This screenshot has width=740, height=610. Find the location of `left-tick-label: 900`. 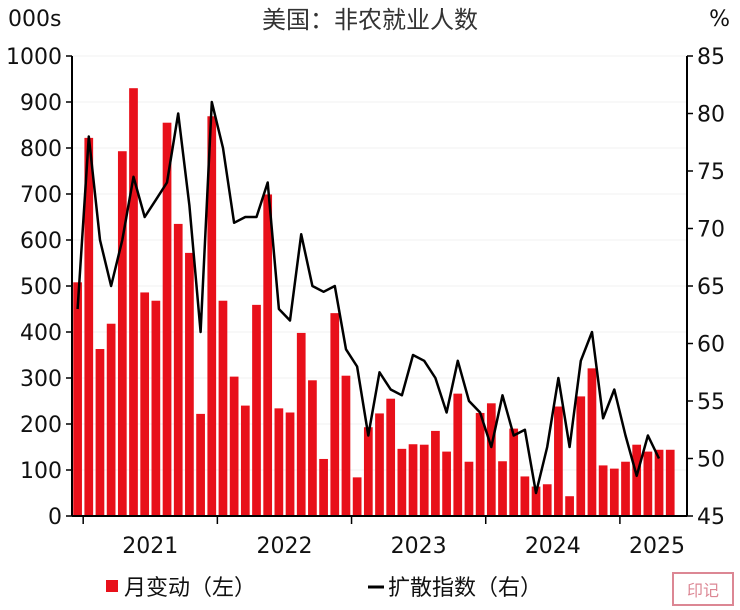

left-tick-label: 900 is located at coordinates (41, 103).